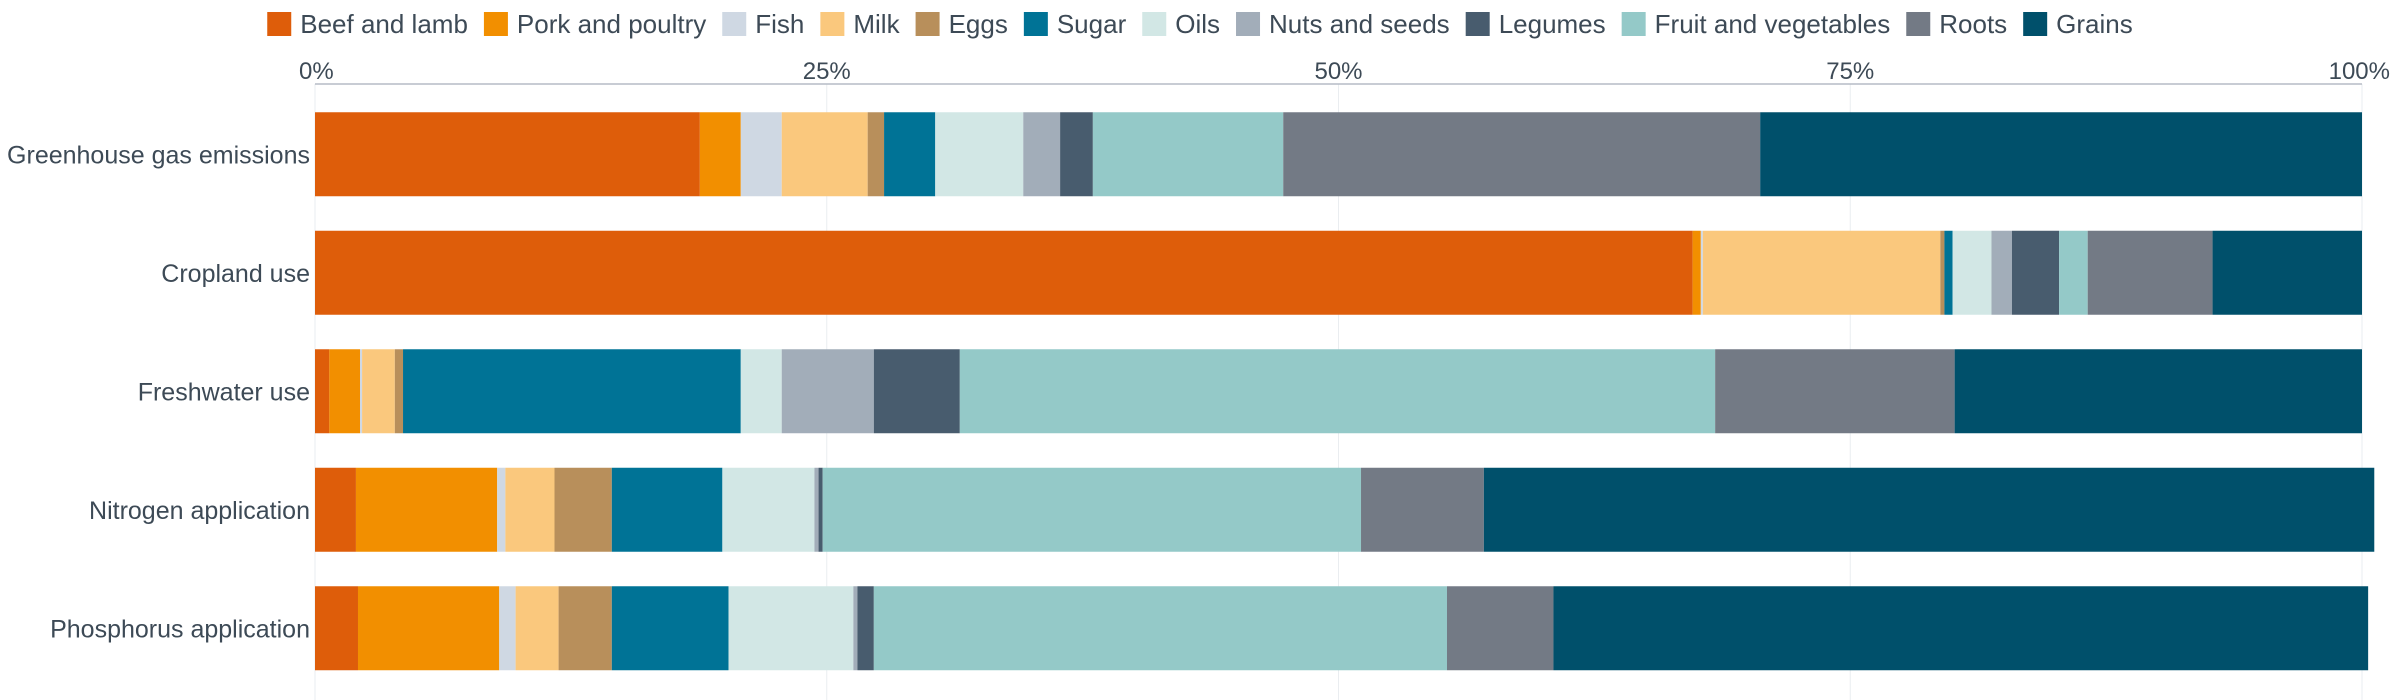 The image size is (2400, 700). I want to click on legend-swatch-nuts-and-seeds, so click(1248, 24).